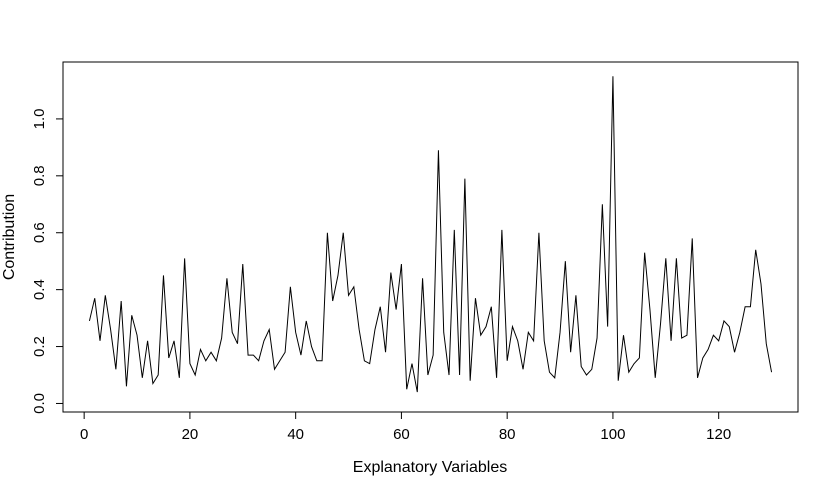 This screenshot has height=491, width=830. Describe the element at coordinates (718, 434) in the screenshot. I see `x-tick-label: 120` at that location.